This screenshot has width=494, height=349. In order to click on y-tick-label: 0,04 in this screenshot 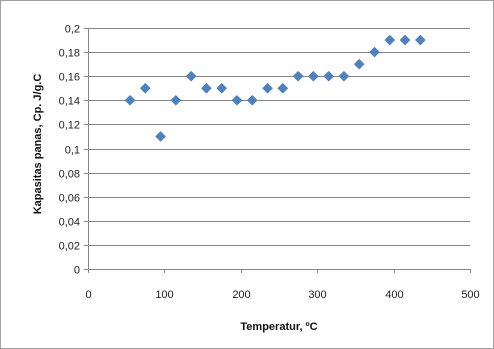, I will do `click(69, 223)`.